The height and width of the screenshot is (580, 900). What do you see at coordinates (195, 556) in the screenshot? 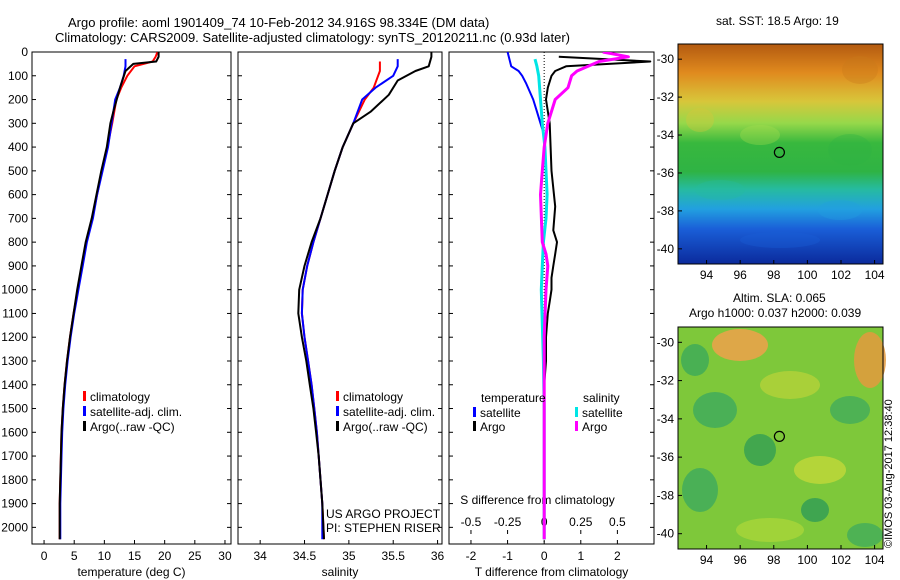
I see `x-tick-label: 25` at bounding box center [195, 556].